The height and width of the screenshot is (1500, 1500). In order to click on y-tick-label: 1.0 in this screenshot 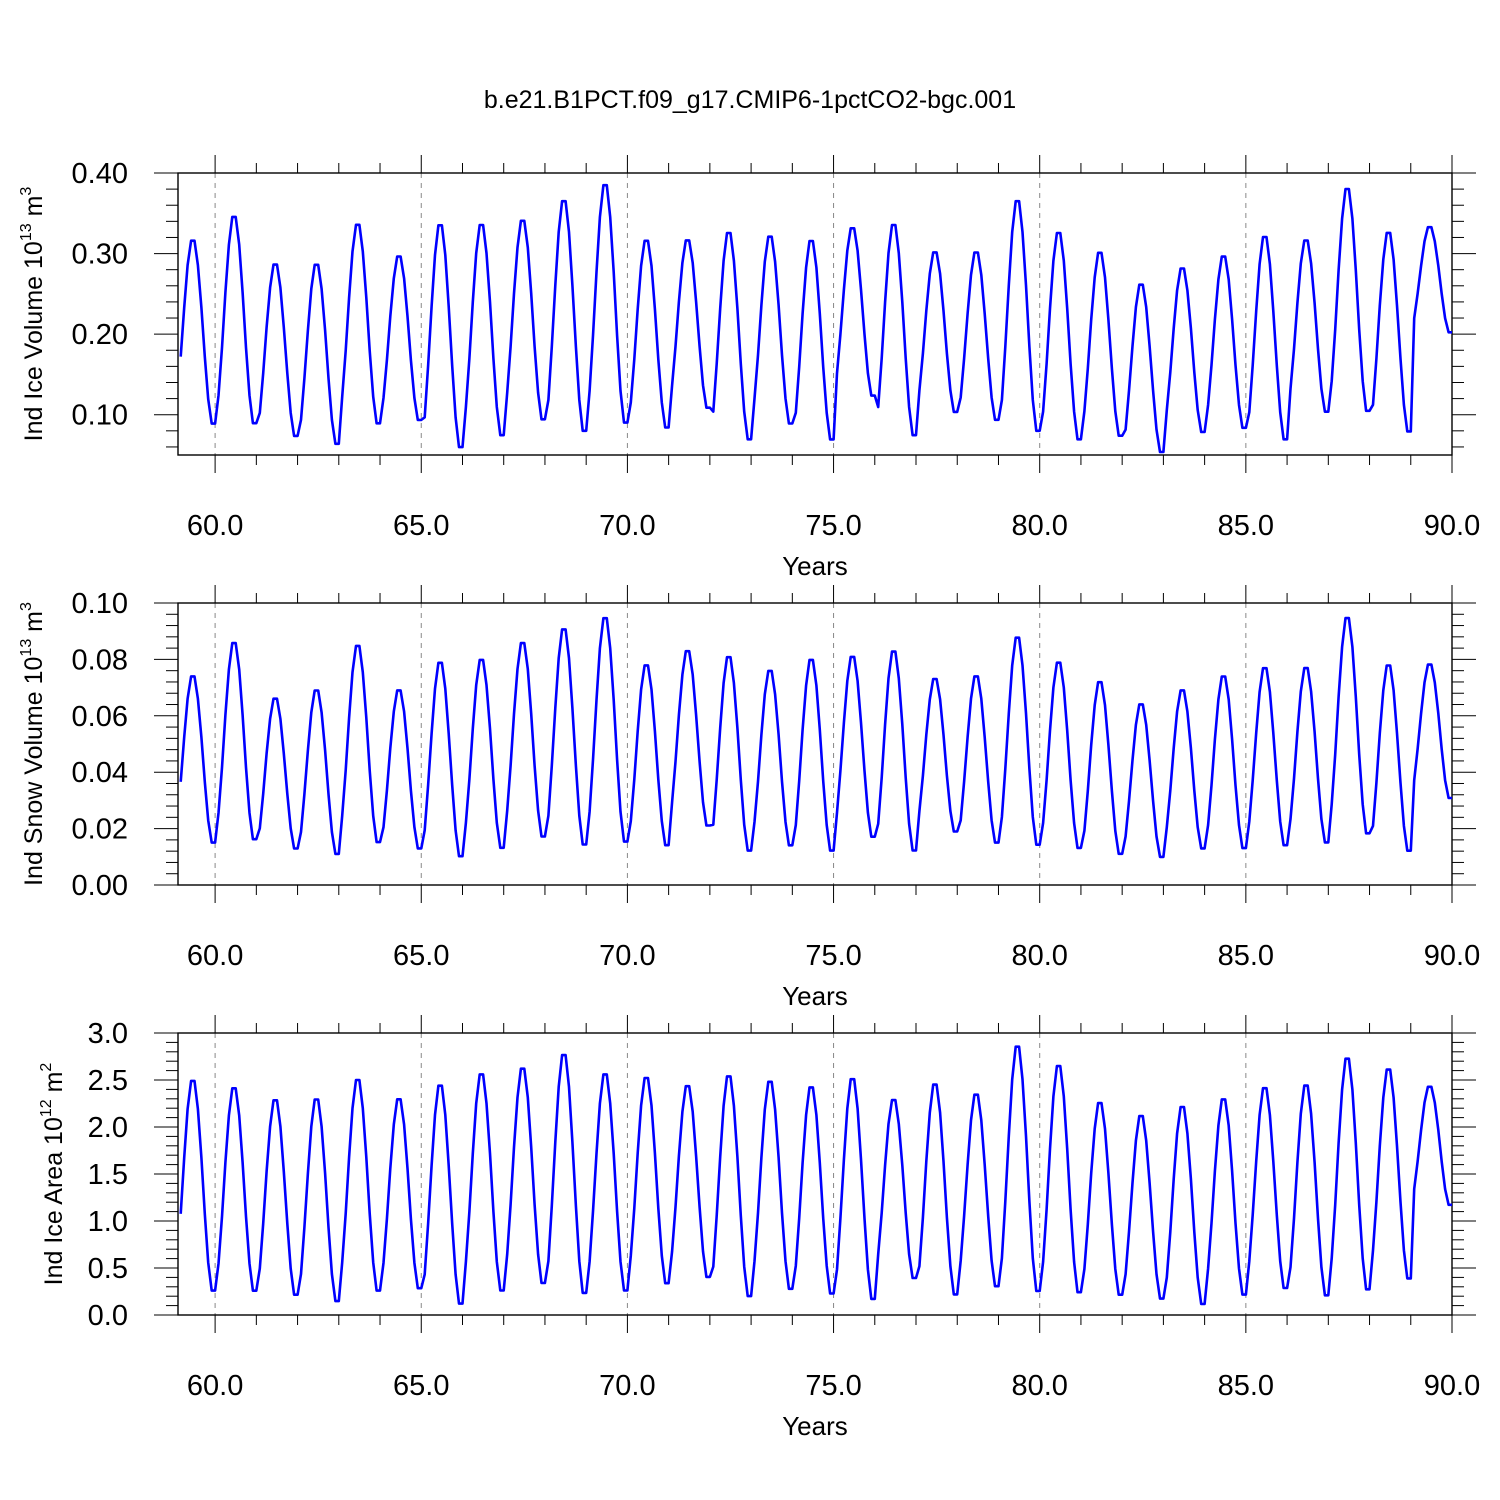, I will do `click(108, 1222)`.